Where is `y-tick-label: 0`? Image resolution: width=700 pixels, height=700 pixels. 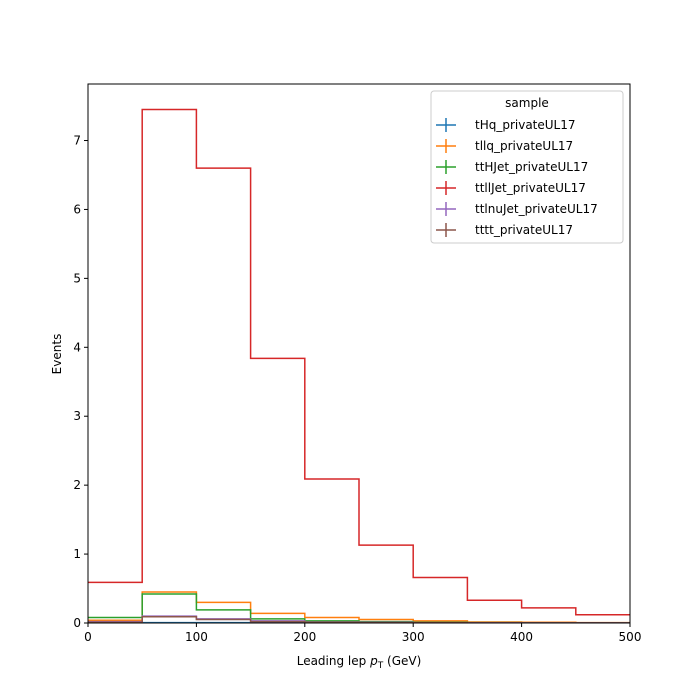
y-tick-label: 0 is located at coordinates (77, 623).